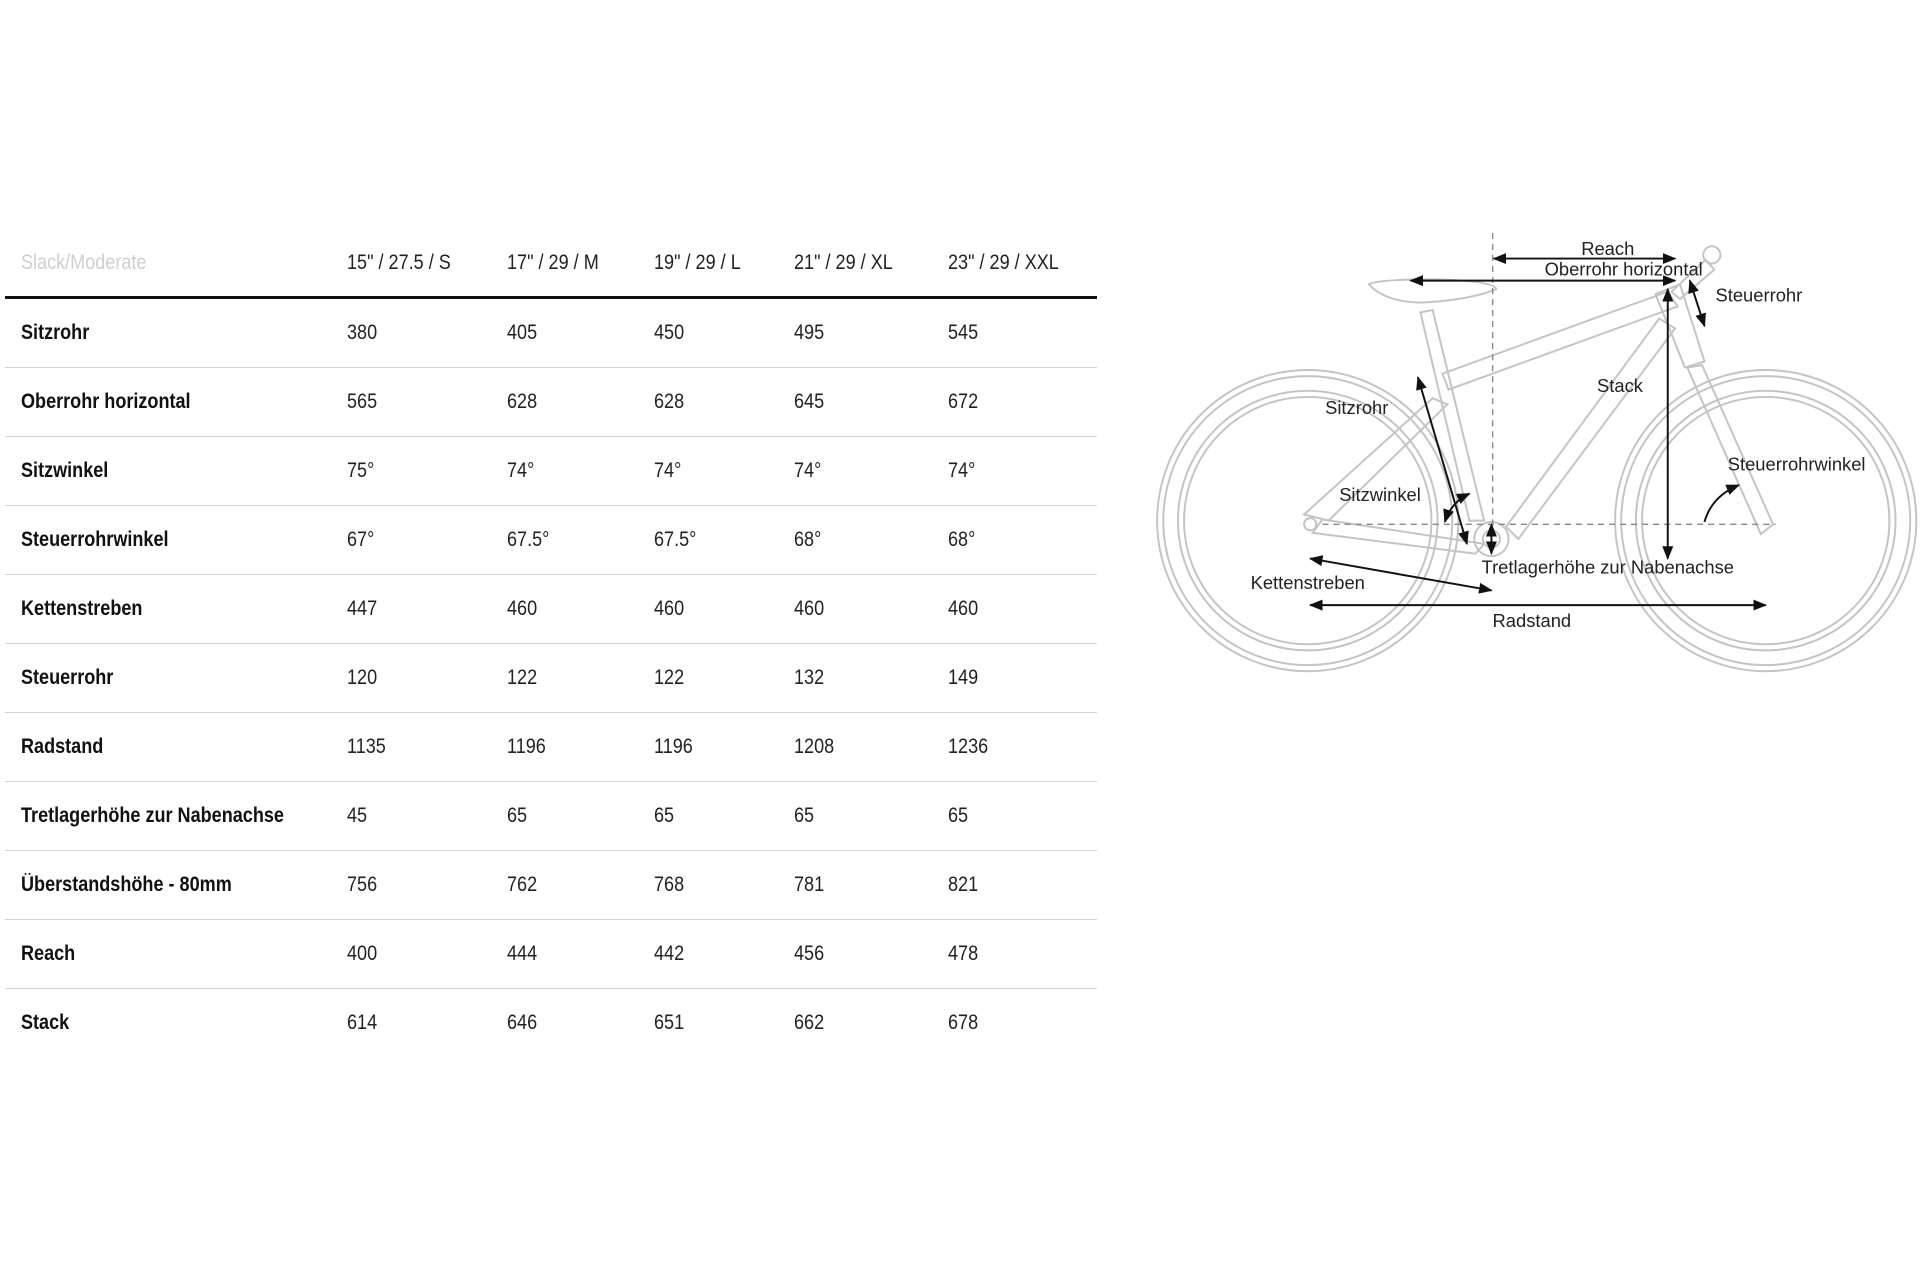  Describe the element at coordinates (551, 402) in the screenshot. I see `table-row: Oberrohr horizontal 565 628 628 645 672` at that location.